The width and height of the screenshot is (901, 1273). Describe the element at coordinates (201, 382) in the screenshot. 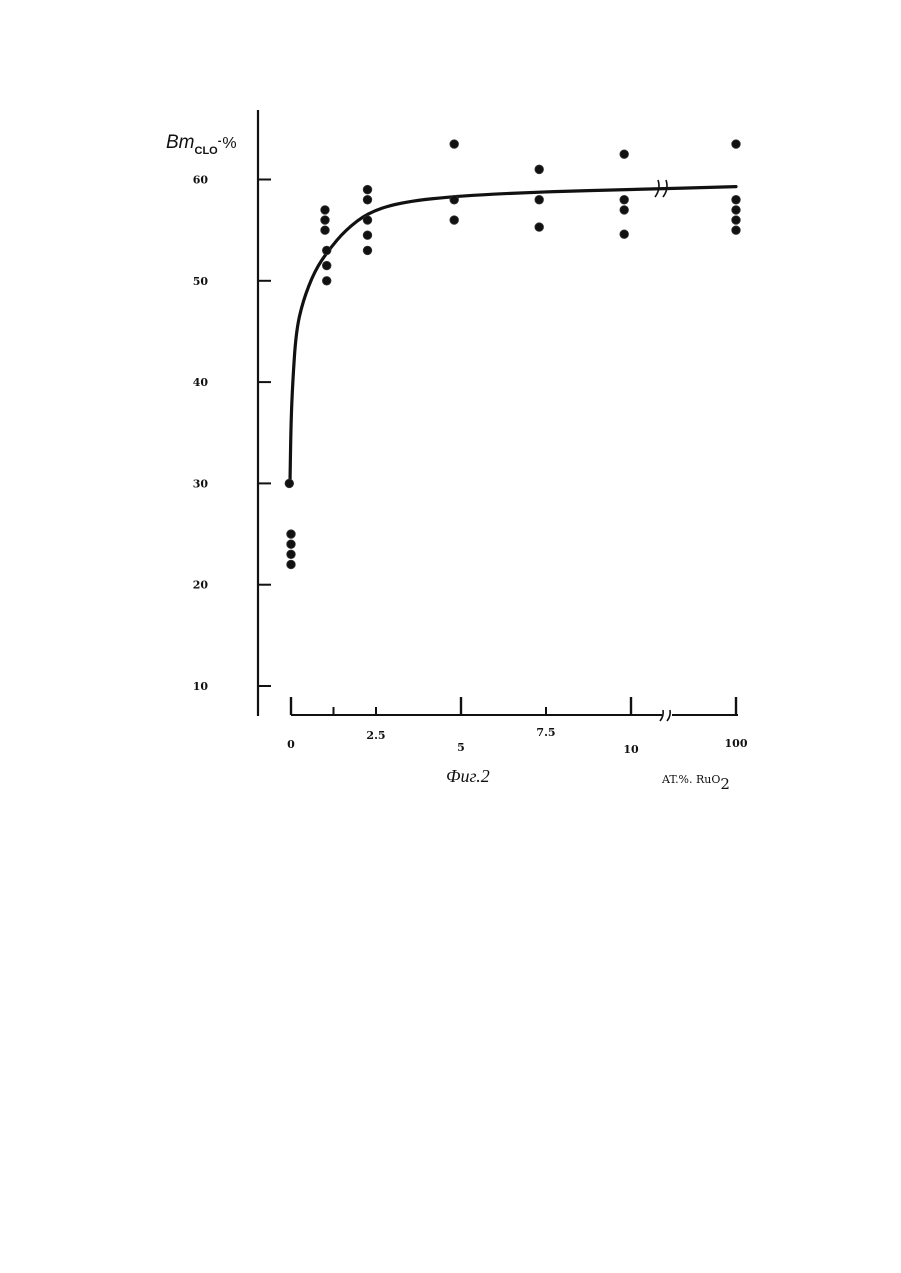

I see `y-tick-label: 40` at that location.